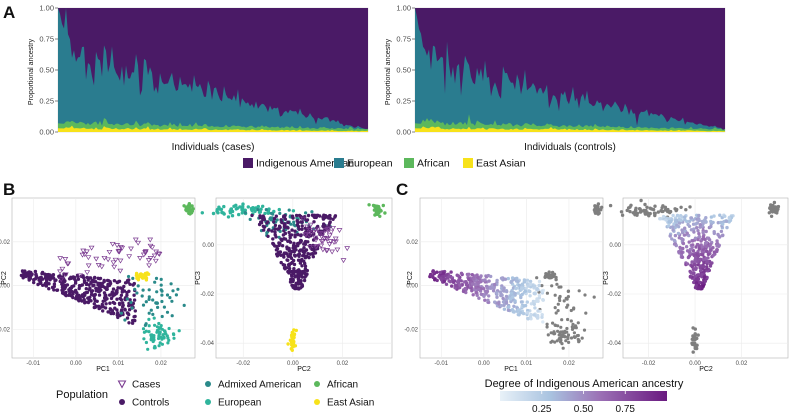 The height and width of the screenshot is (414, 791). I want to click on legend-label: African, so click(433, 164).